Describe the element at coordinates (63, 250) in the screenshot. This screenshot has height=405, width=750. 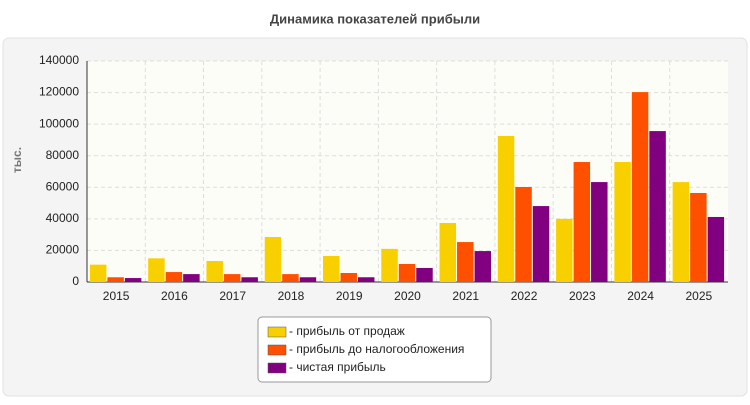
I see `y-tick-label: 20000` at that location.